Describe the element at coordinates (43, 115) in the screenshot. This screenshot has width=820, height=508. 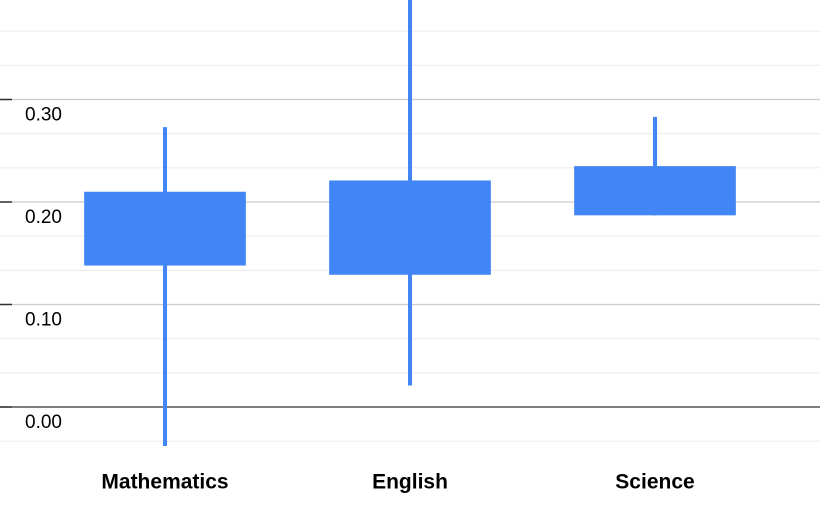
I see `y-tick-label: 0.30` at that location.